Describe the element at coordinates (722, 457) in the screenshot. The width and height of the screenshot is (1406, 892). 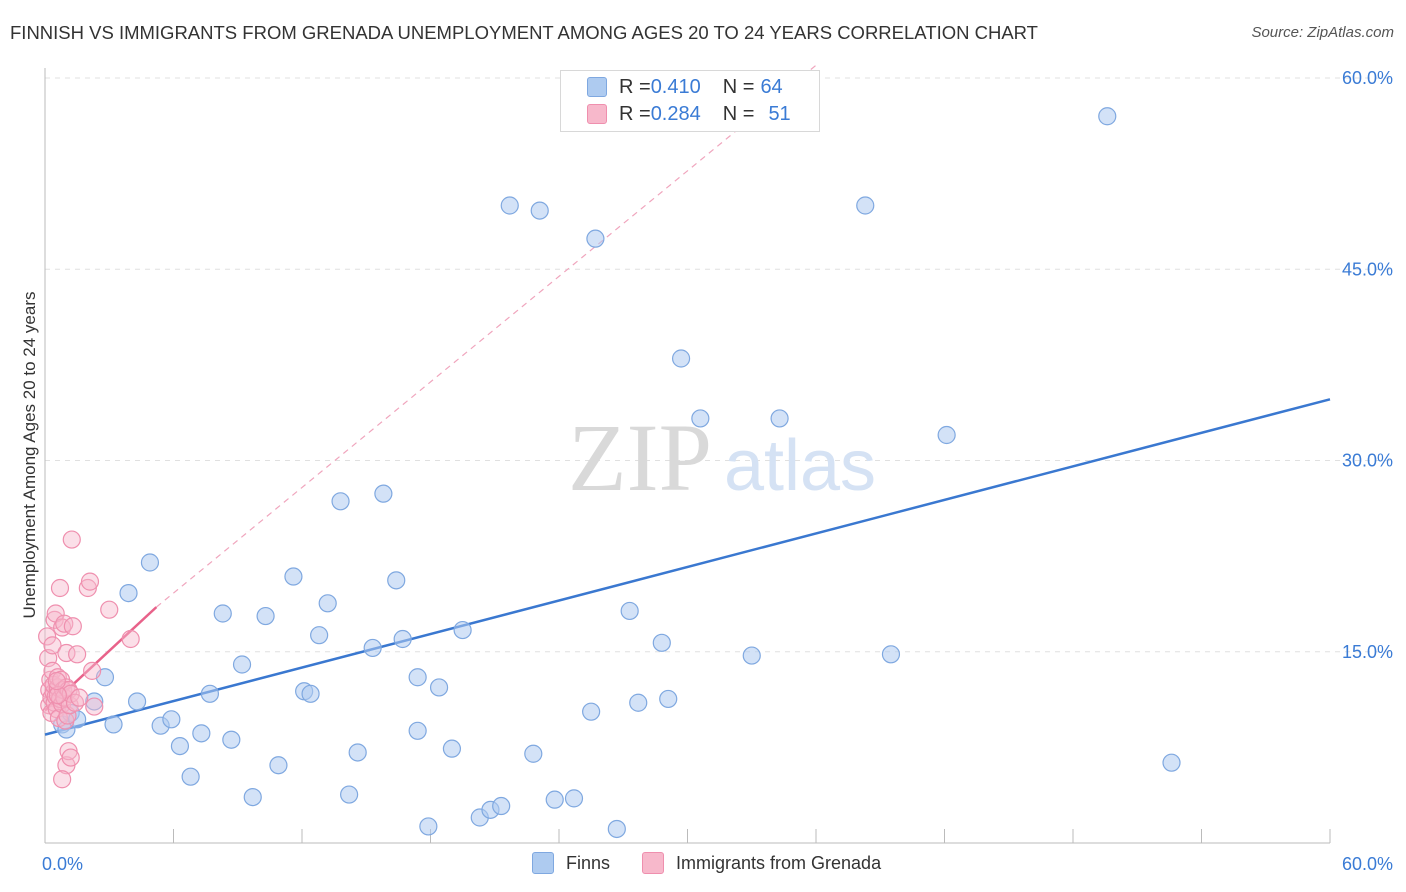
I see `watermark: ZIP atlas` at that location.